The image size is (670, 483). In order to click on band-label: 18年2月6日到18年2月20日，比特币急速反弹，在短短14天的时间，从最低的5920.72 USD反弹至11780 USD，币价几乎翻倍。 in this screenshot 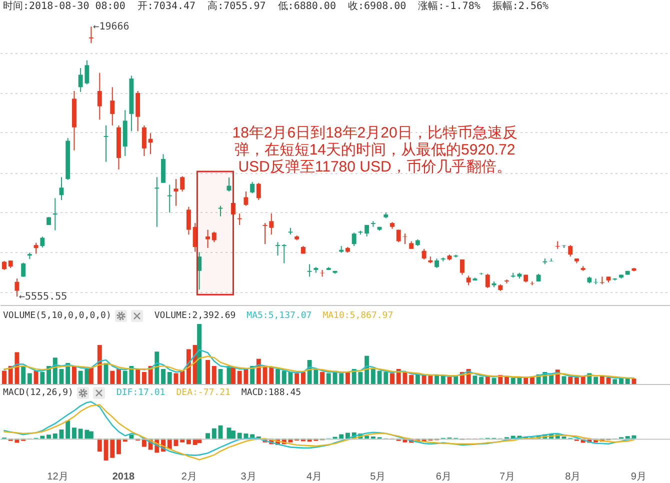, I will do `click(375, 150)`.